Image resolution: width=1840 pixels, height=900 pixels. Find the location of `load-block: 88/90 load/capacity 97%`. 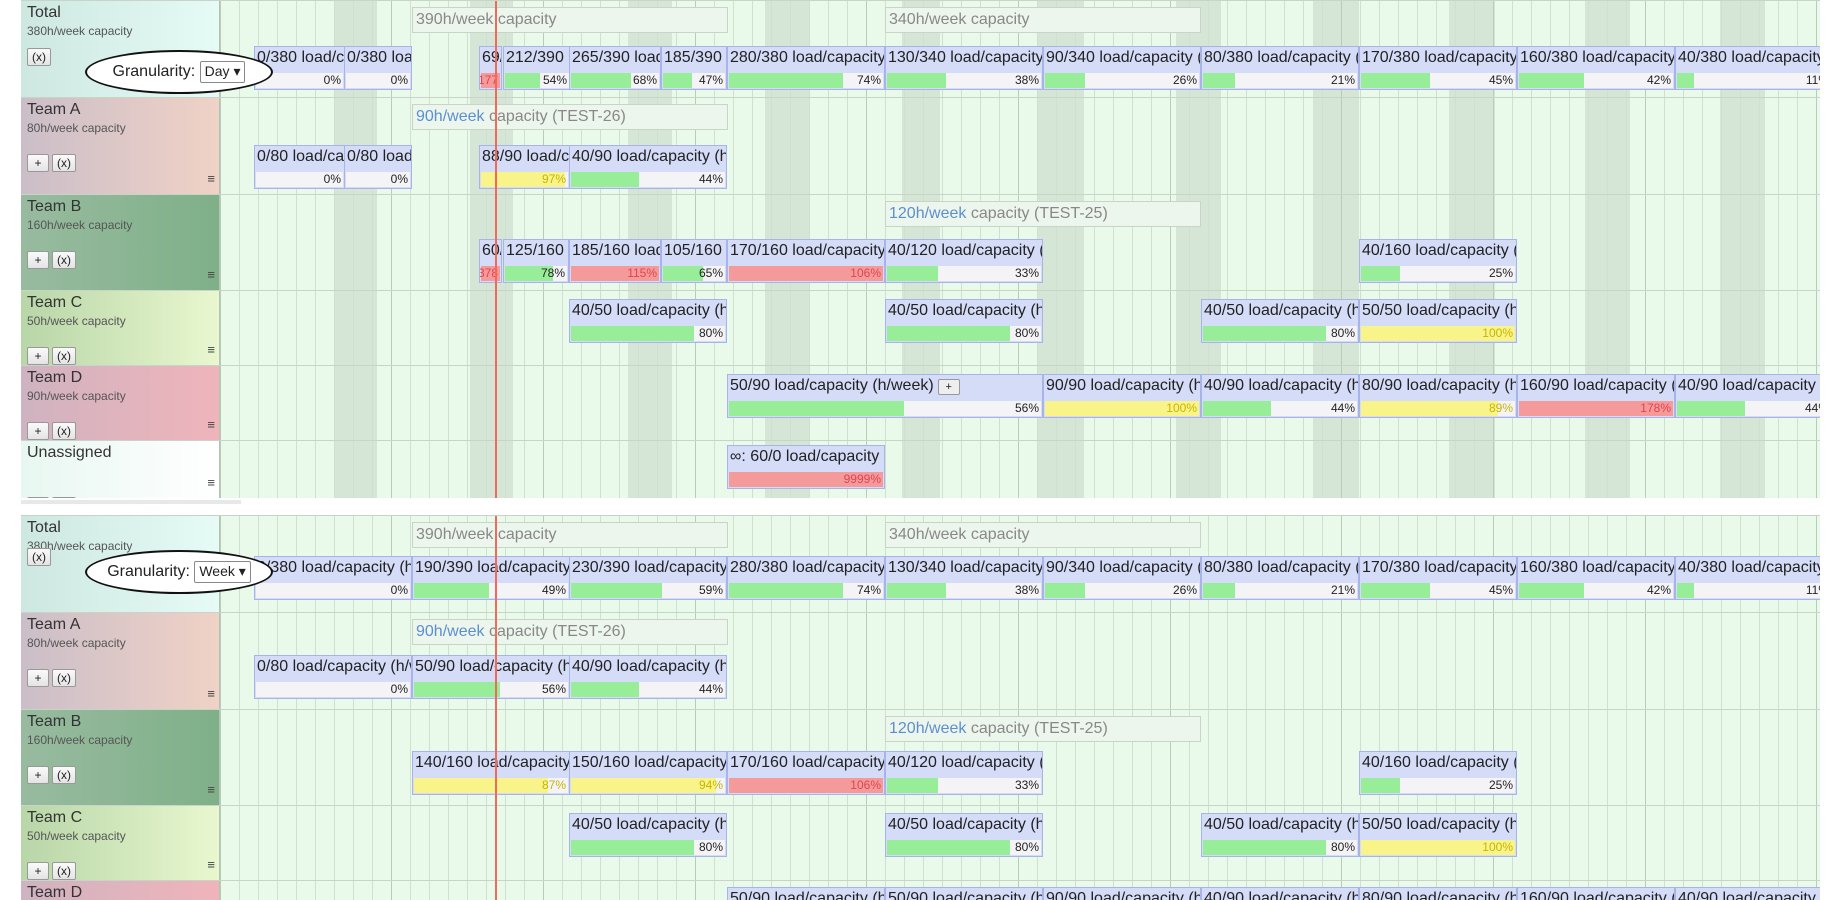

load-block: 88/90 load/capacity 97% is located at coordinates (524, 167).